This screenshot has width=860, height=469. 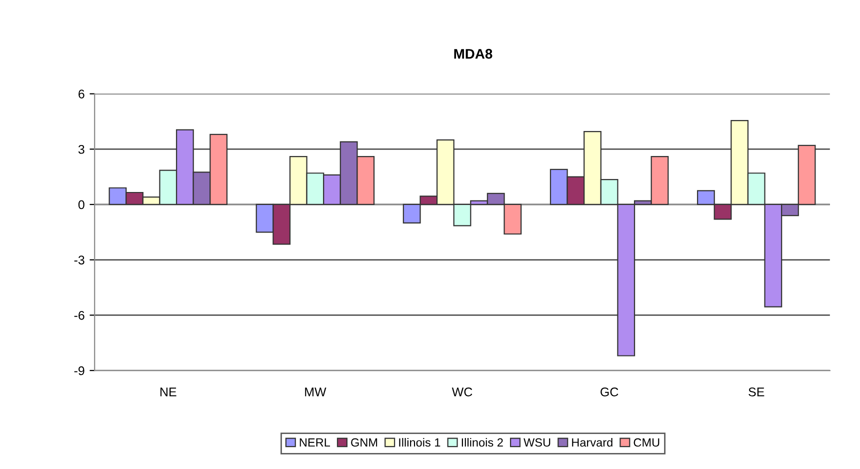 What do you see at coordinates (81, 205) in the screenshot?
I see `y-tick-label: 0` at bounding box center [81, 205].